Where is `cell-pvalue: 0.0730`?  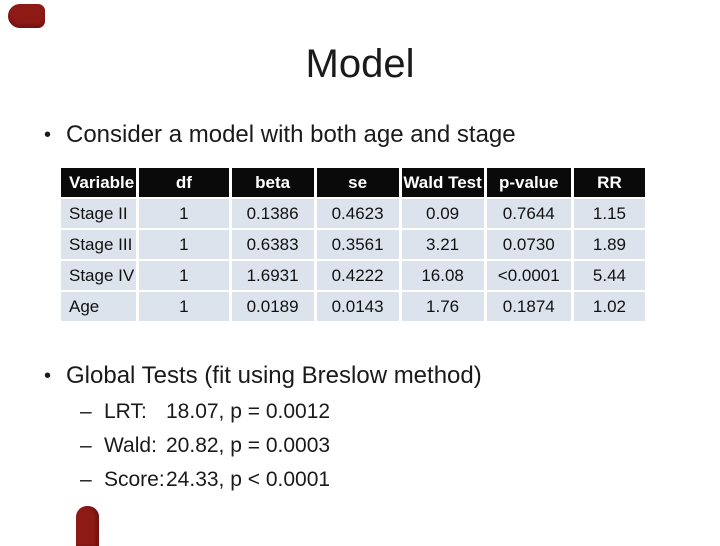
cell-pvalue: 0.0730 is located at coordinates (528, 244).